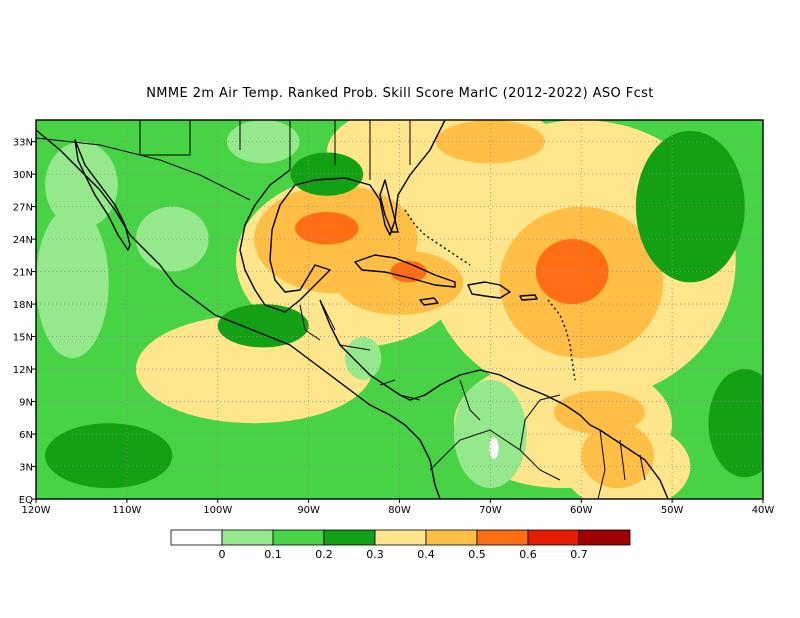 The width and height of the screenshot is (800, 618). I want to click on x-tick-label: 50W, so click(672, 510).